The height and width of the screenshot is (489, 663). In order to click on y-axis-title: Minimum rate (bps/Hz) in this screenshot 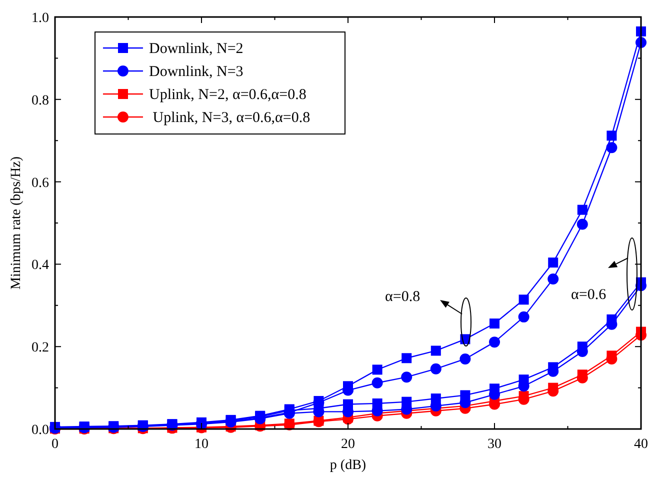, I will do `click(16, 223)`.